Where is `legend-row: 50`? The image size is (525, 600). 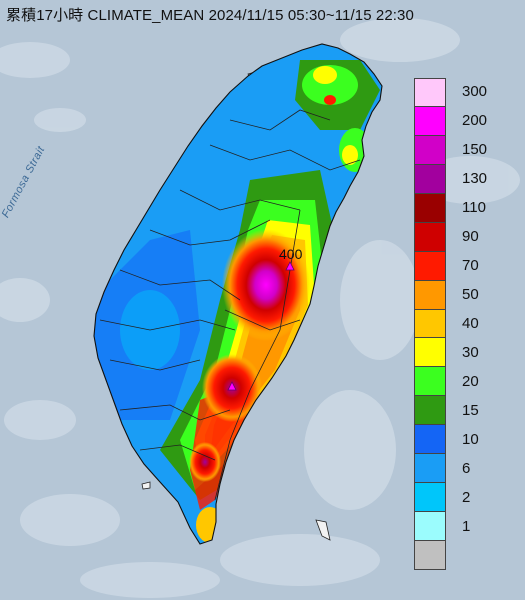
legend-row: 50 is located at coordinates (460, 295).